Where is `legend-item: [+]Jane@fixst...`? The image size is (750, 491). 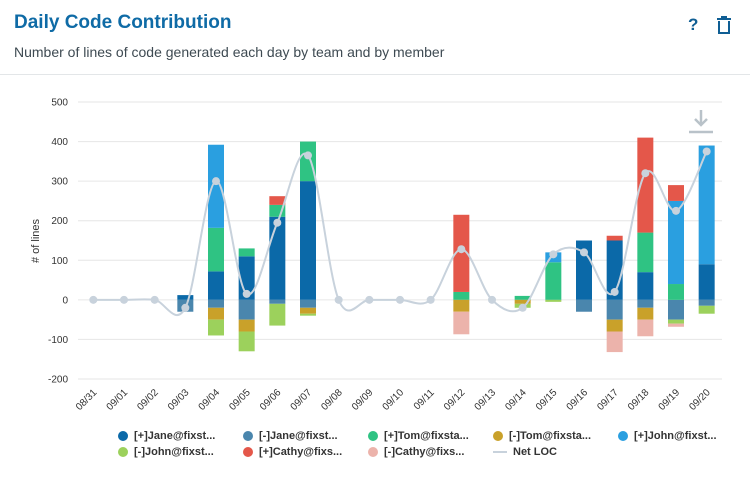 legend-item: [+]Jane@fixst... is located at coordinates (166, 436).